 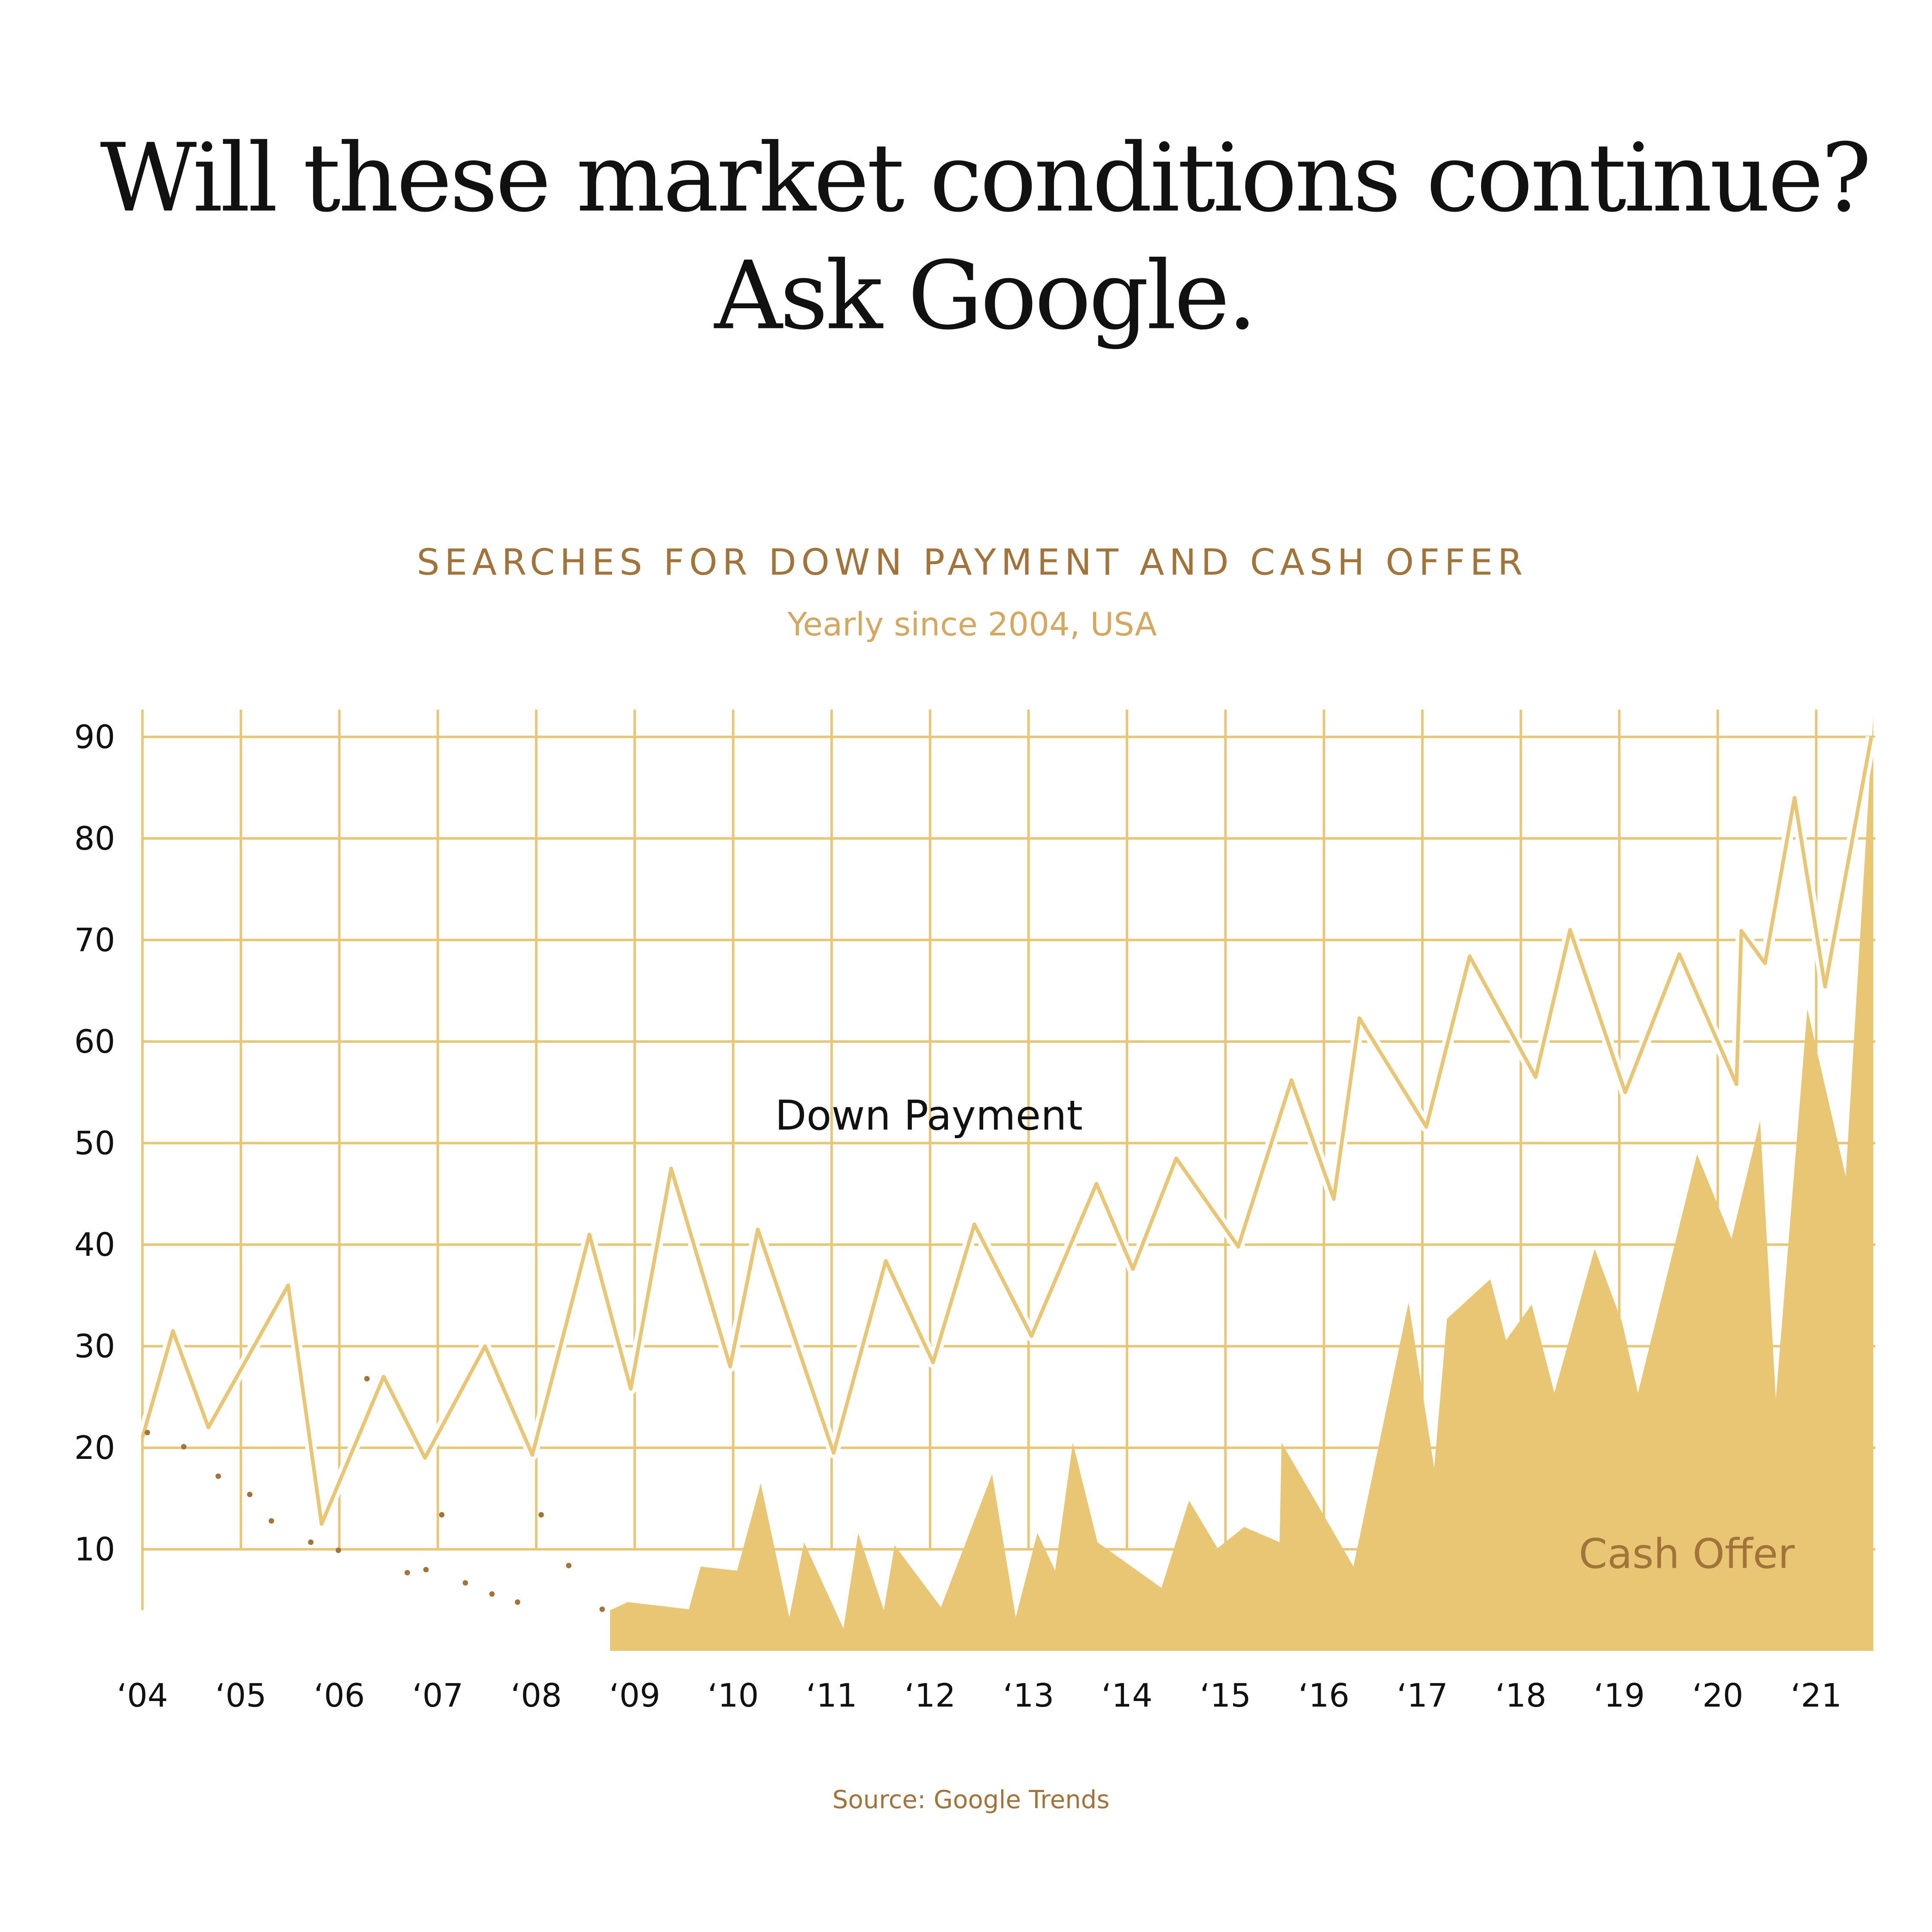 I want to click on x-tick-label: ‘06, so click(x=339, y=1696).